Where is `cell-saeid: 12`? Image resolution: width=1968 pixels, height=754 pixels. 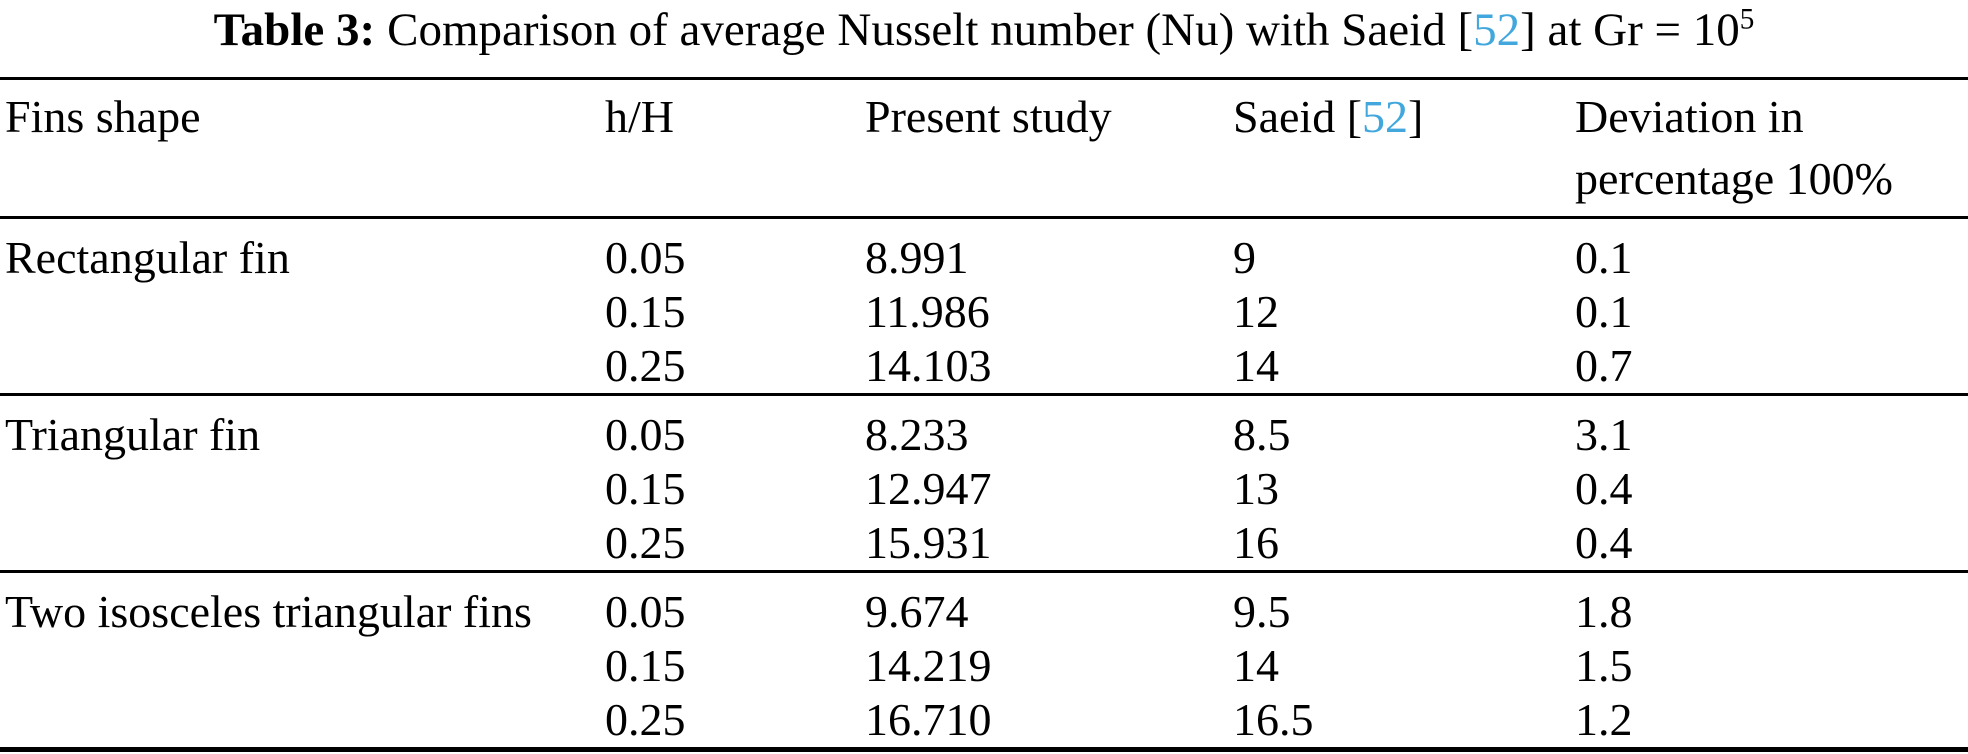 cell-saeid: 12 is located at coordinates (1256, 311).